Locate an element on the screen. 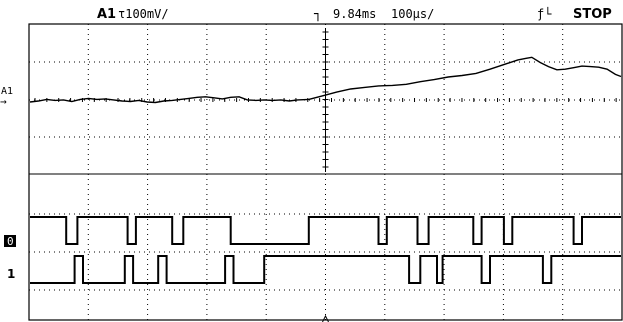  channel-label: A1 is located at coordinates (106, 14).